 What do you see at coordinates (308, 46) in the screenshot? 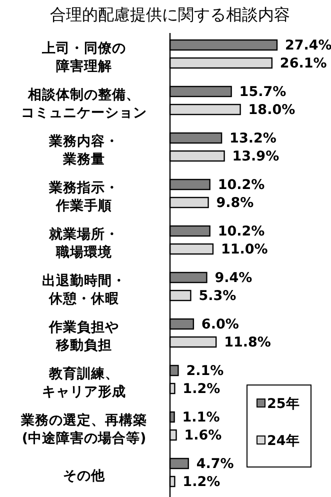
I see `value-label: 27.4%` at bounding box center [308, 46].